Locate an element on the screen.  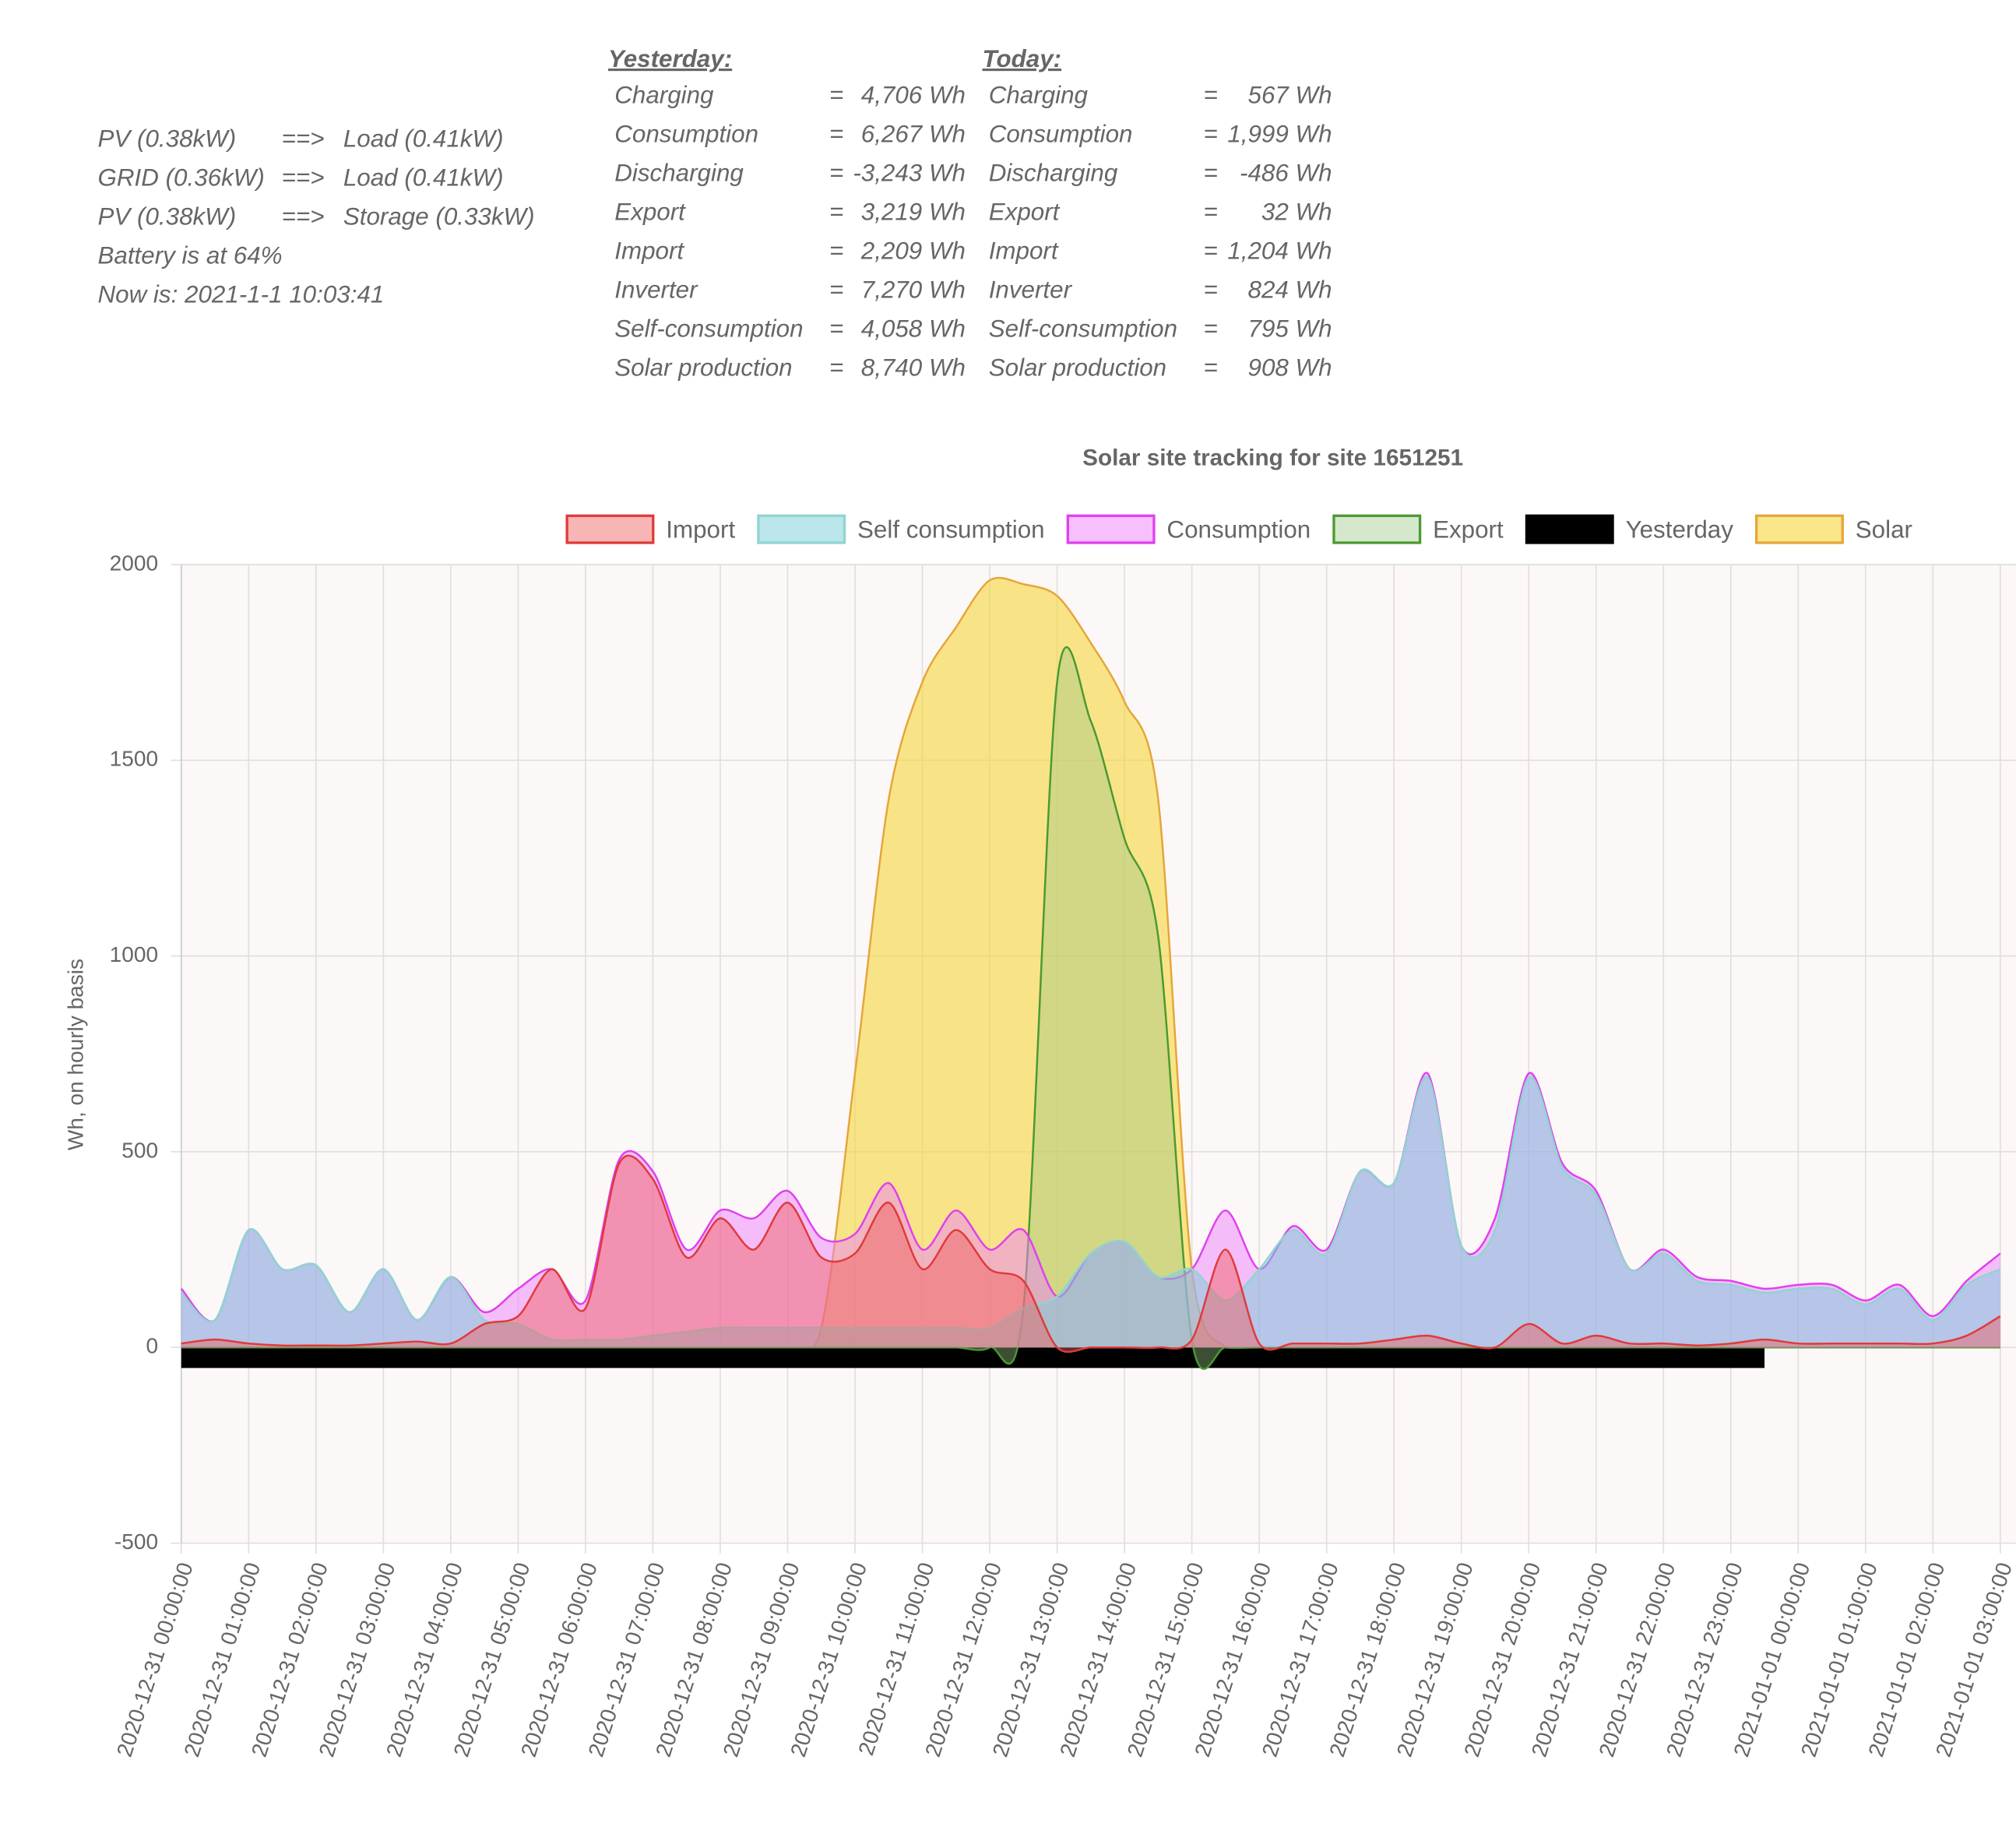
legend-label: Yesterday is located at coordinates (1680, 529).